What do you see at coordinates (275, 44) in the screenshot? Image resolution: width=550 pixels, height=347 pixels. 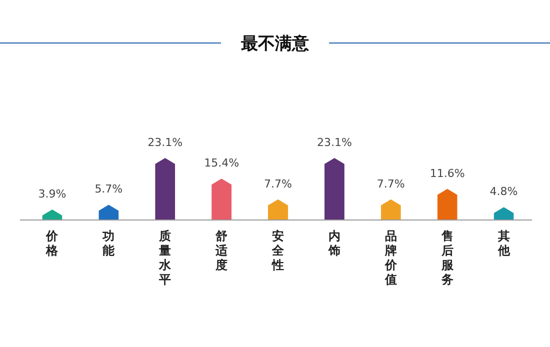 I see `chart-title: 最不满意` at bounding box center [275, 44].